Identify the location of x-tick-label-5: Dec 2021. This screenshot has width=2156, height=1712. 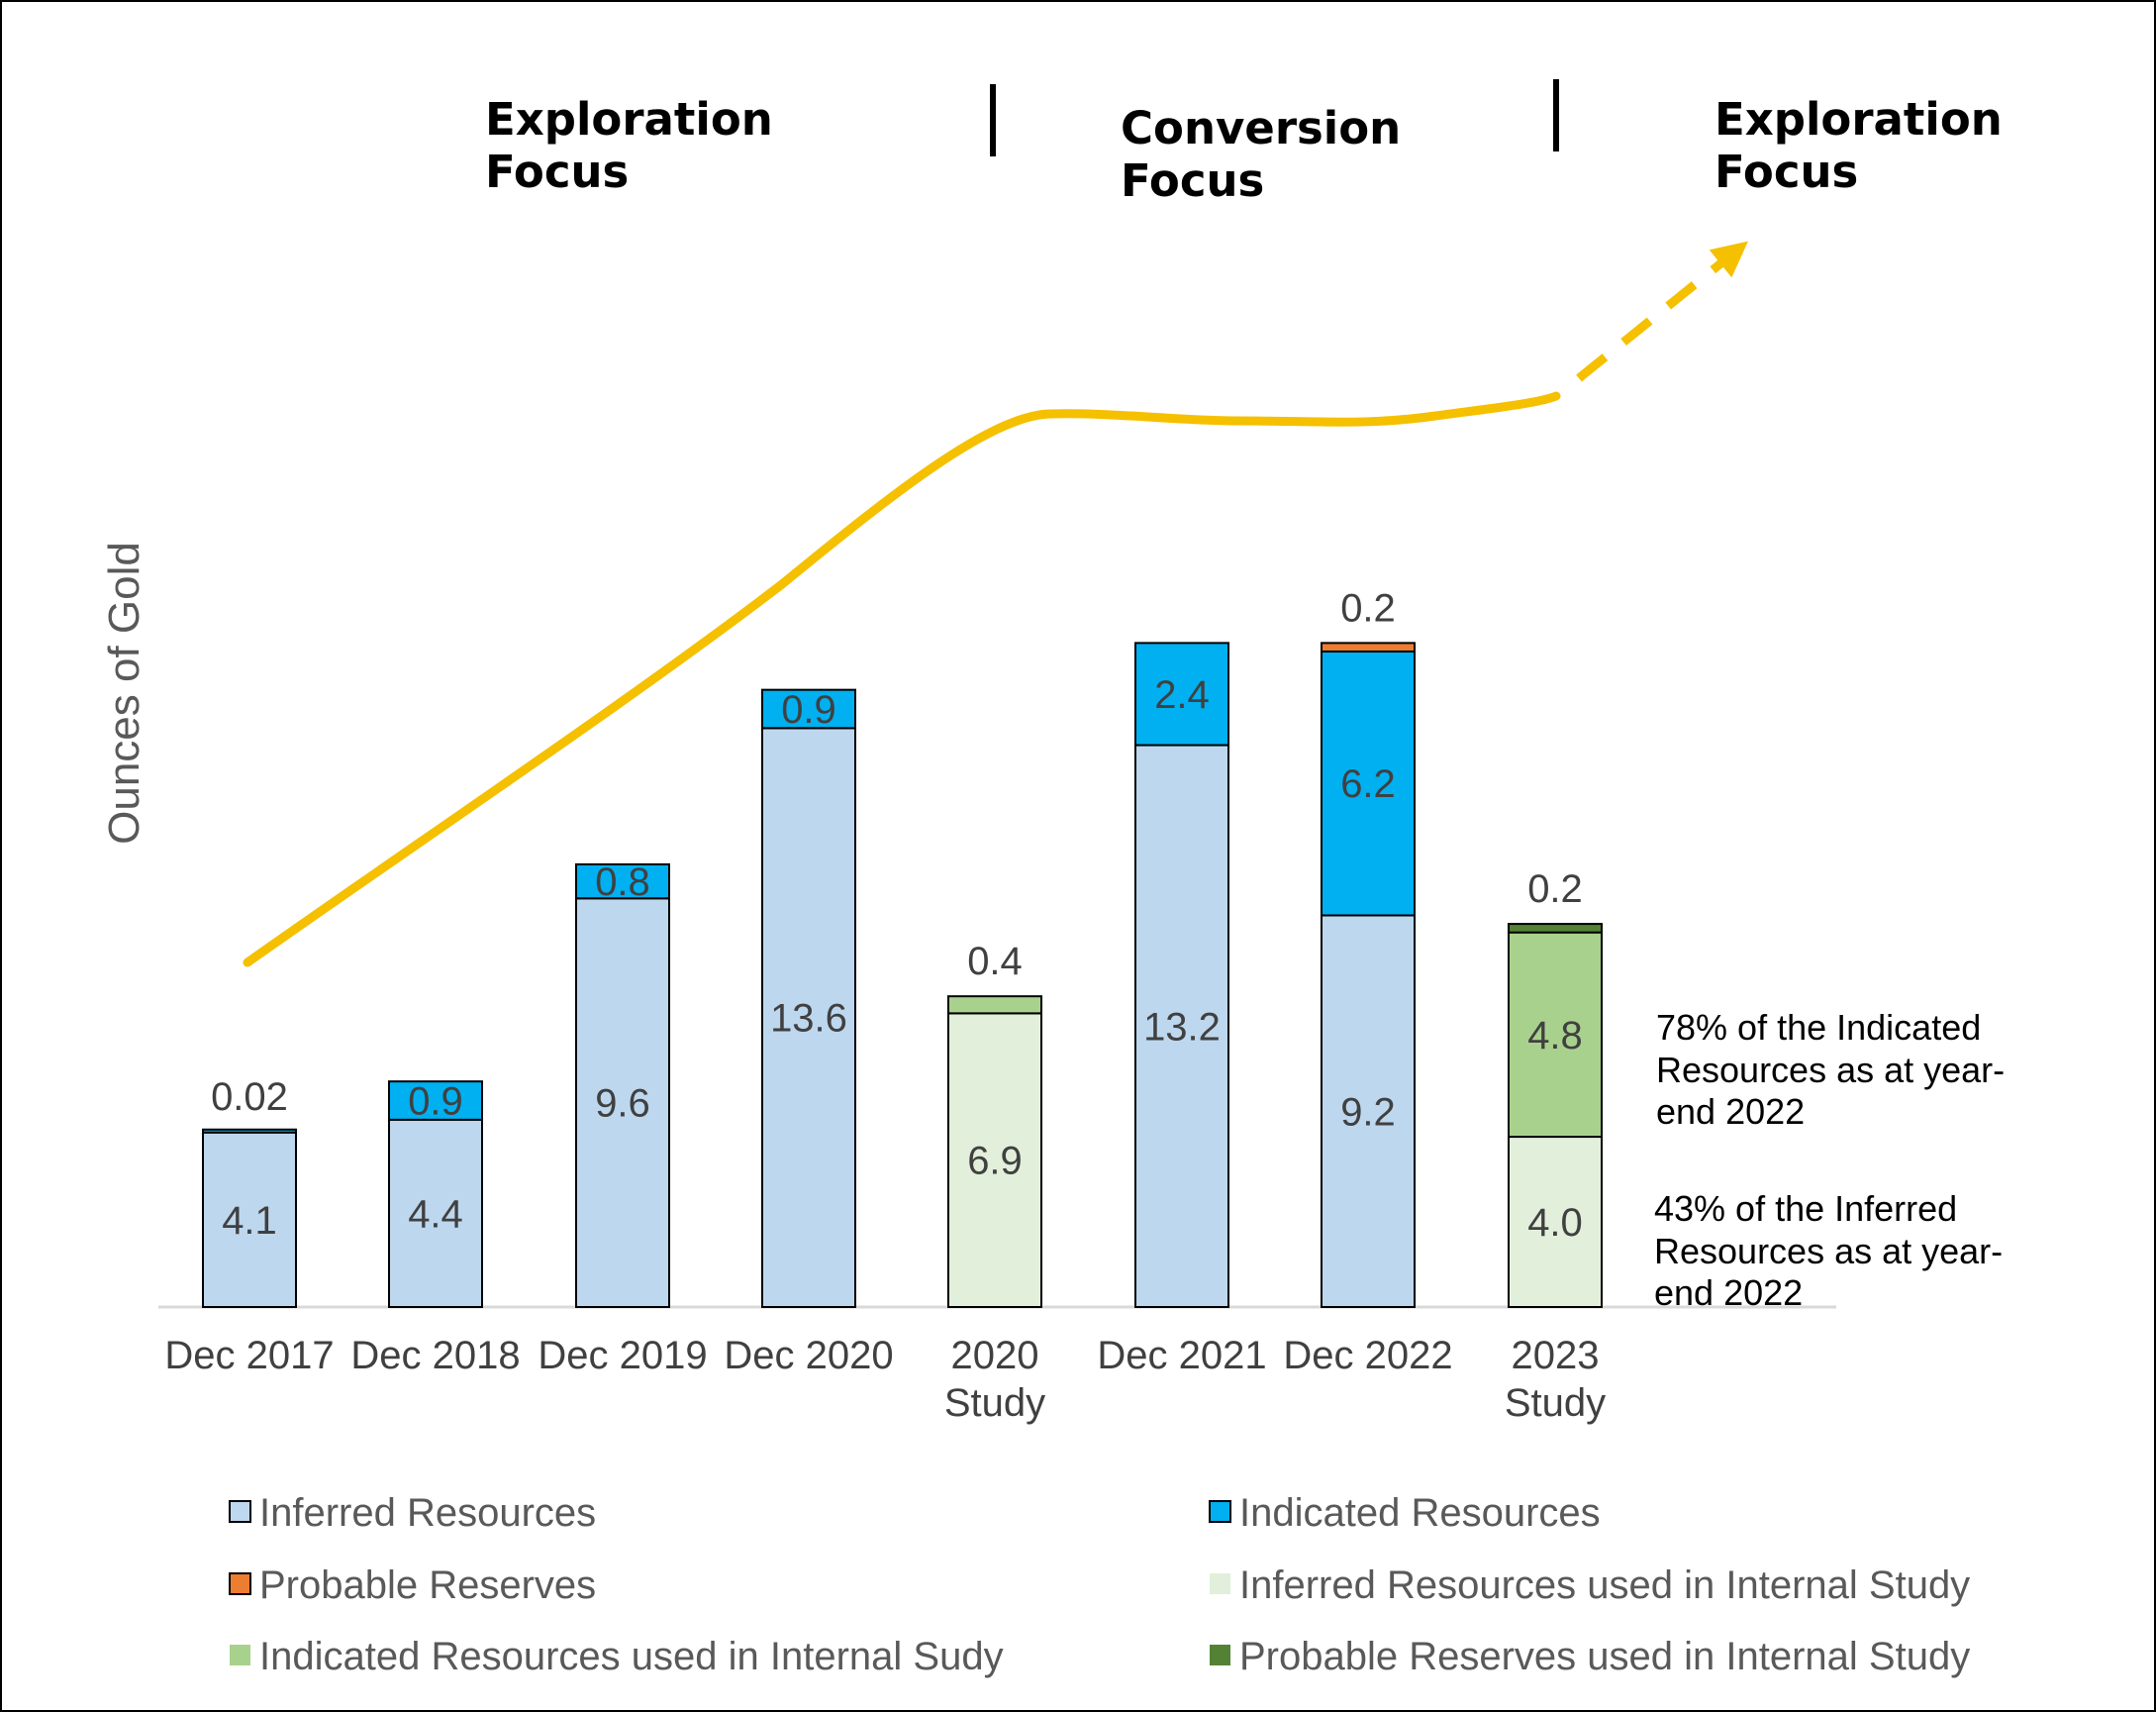
(1181, 1355).